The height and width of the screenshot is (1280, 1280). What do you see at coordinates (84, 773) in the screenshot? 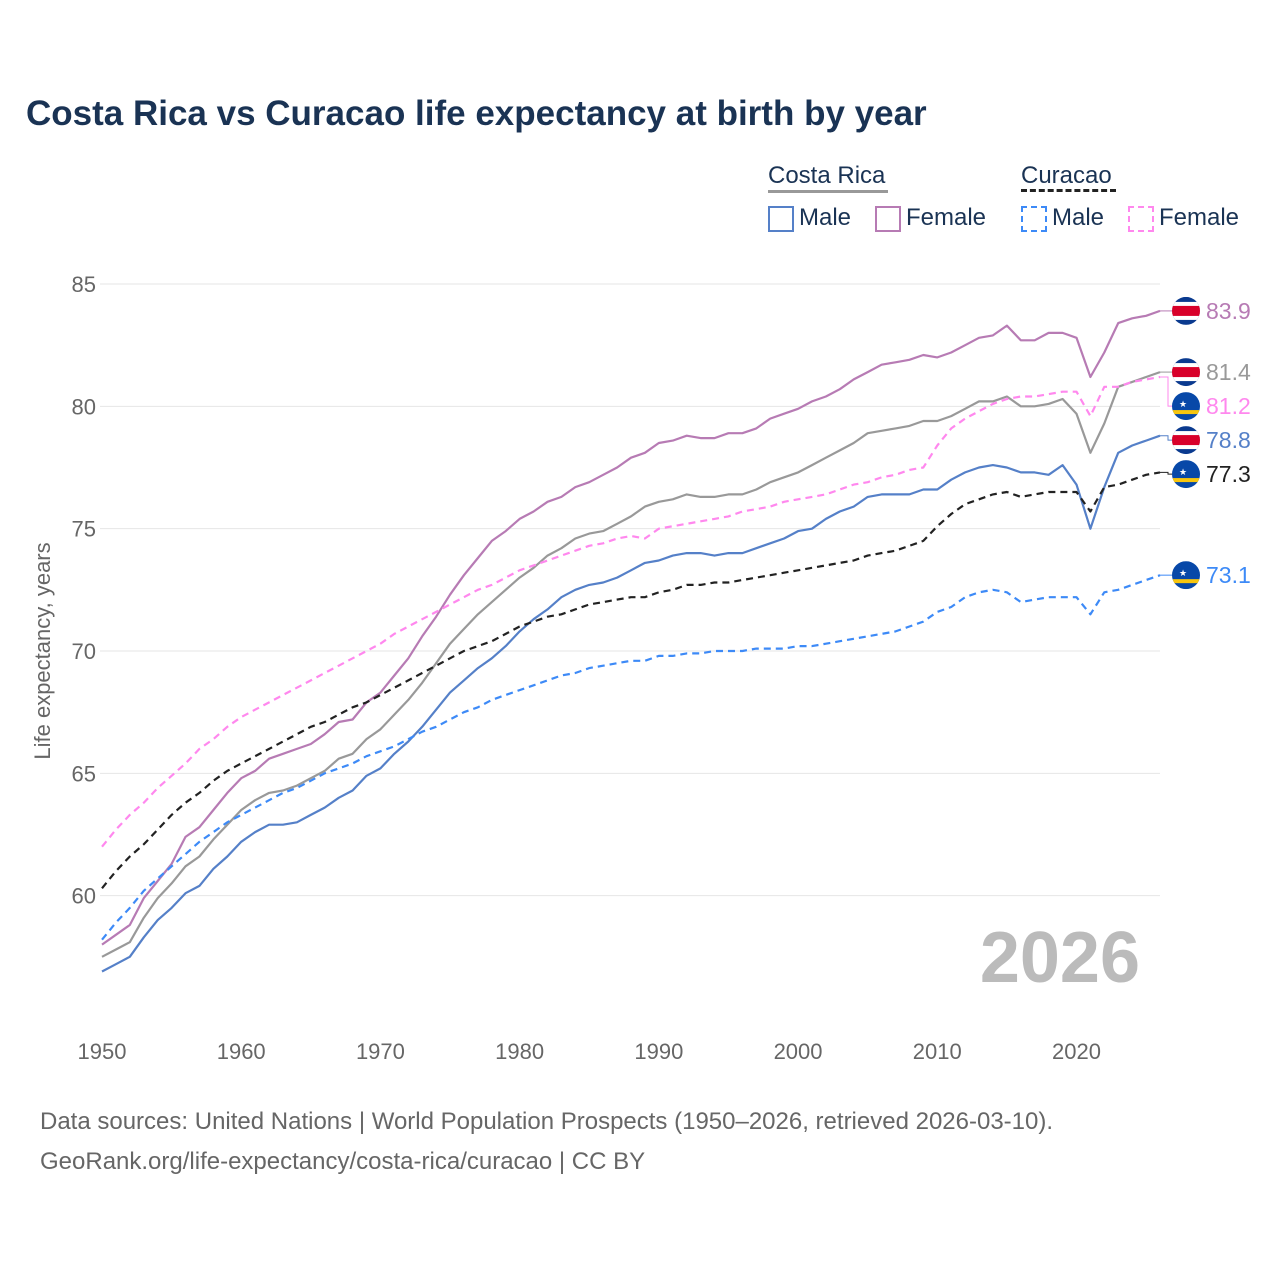
I see `y-tick-label: 65` at bounding box center [84, 773].